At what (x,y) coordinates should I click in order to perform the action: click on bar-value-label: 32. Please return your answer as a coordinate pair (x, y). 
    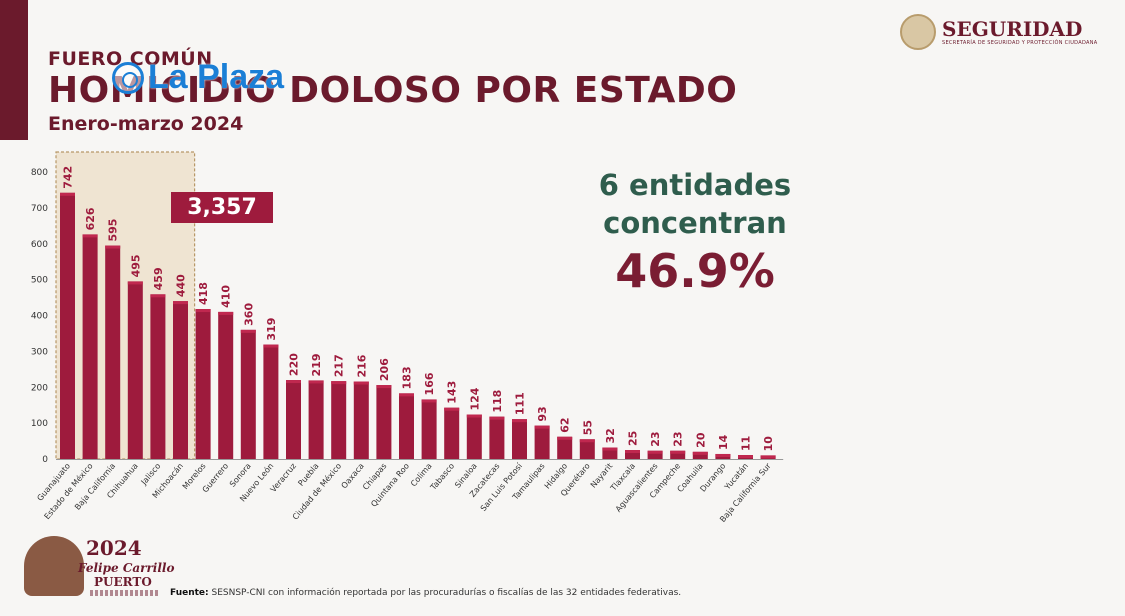
    Looking at the image, I should click on (610, 435).